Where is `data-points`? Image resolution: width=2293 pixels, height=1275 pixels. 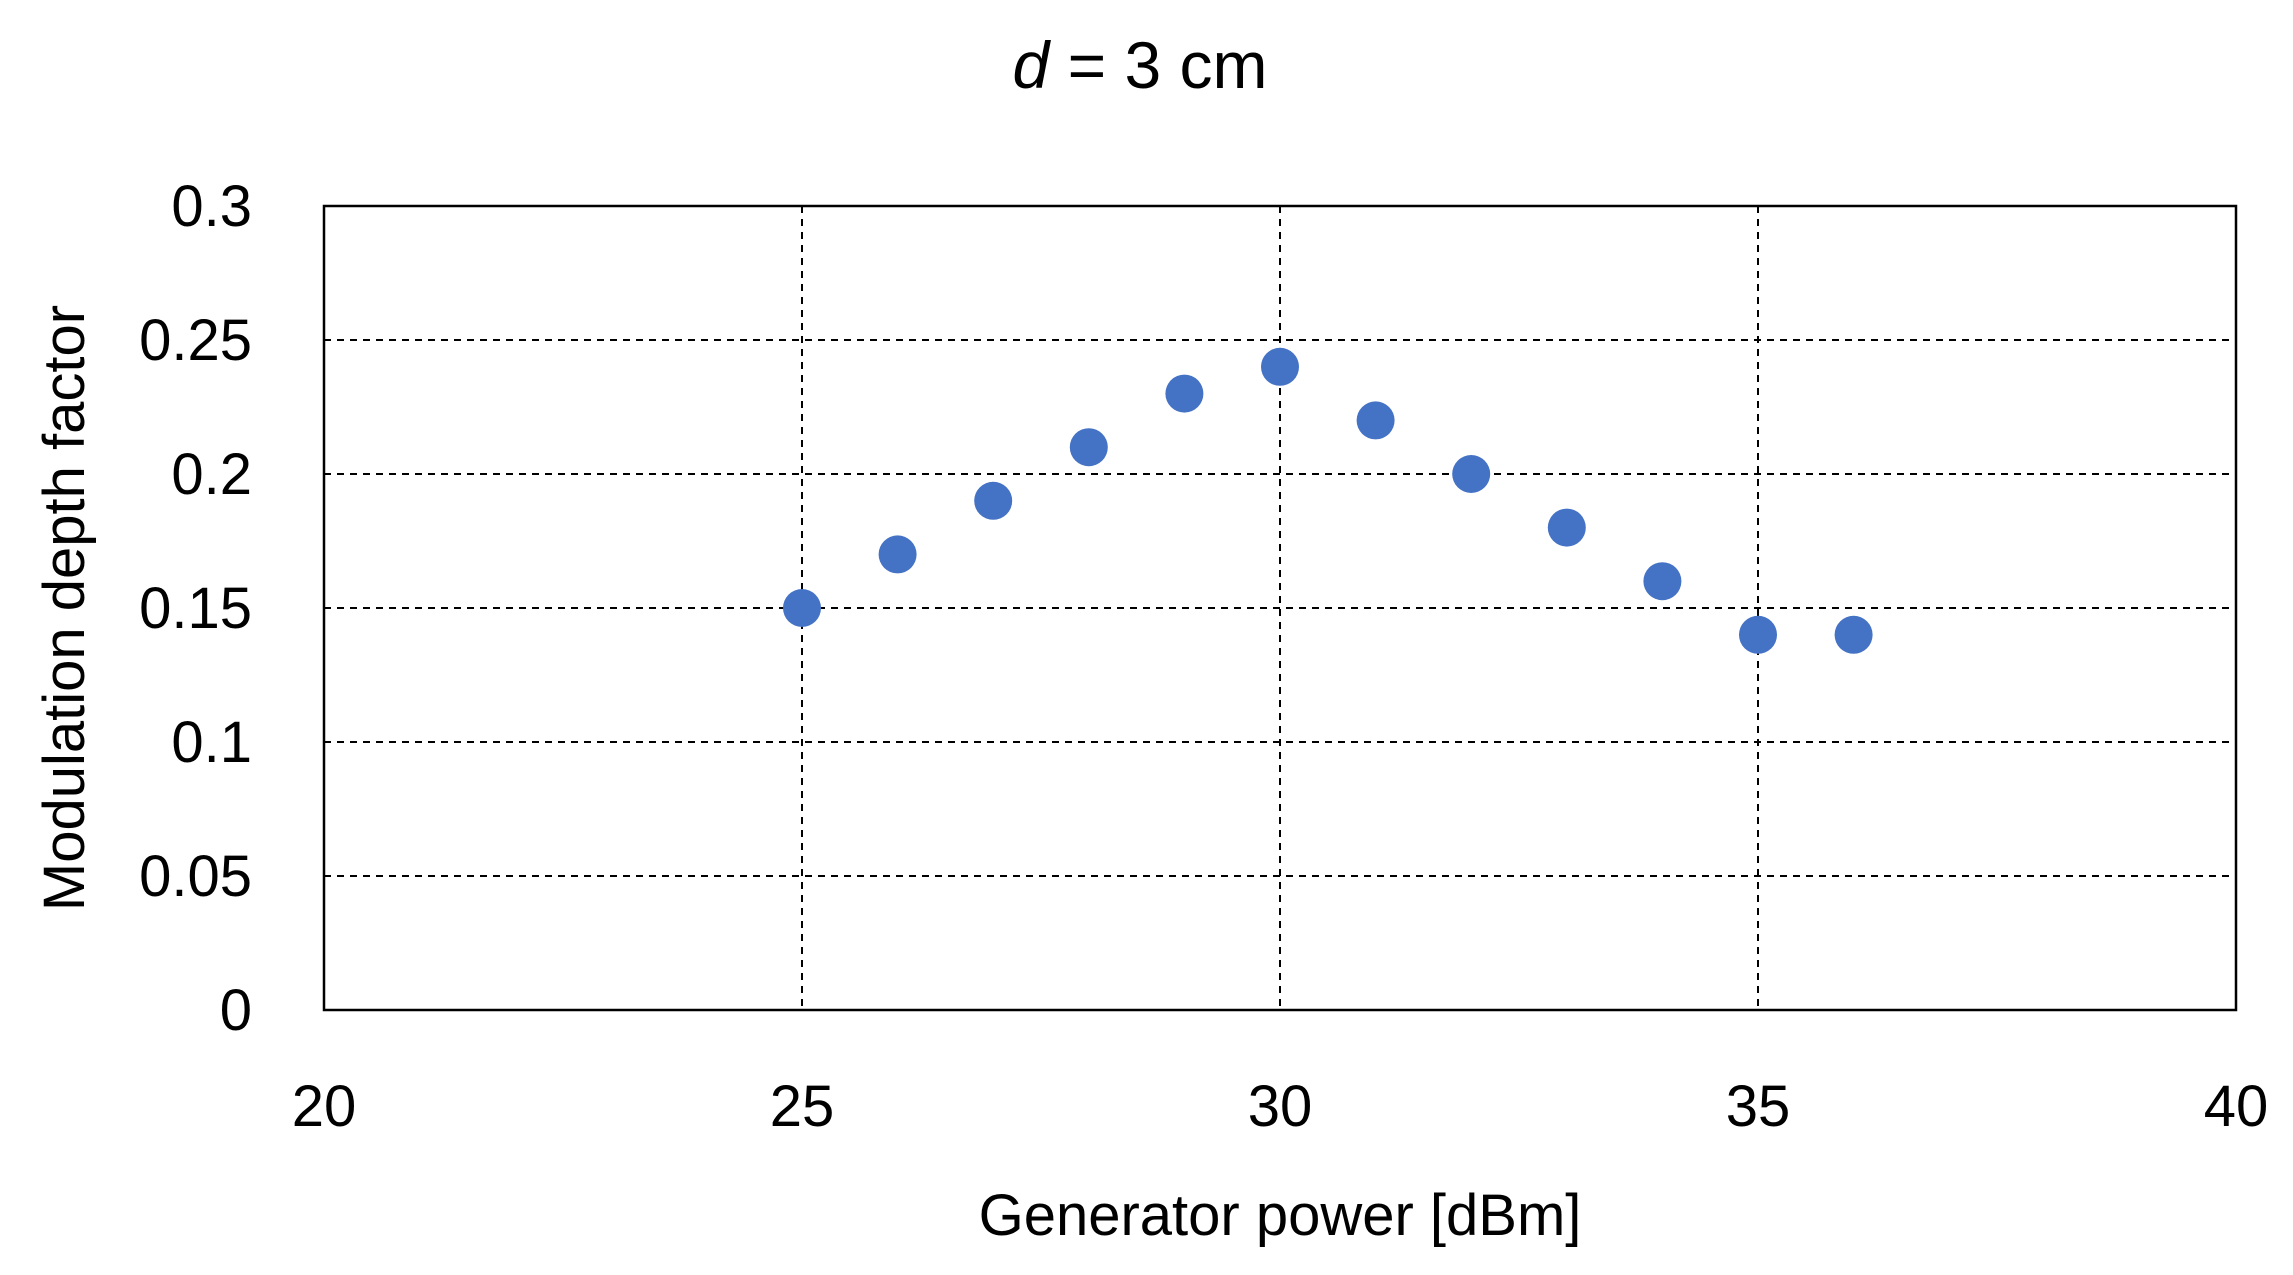
data-points is located at coordinates (1328, 500).